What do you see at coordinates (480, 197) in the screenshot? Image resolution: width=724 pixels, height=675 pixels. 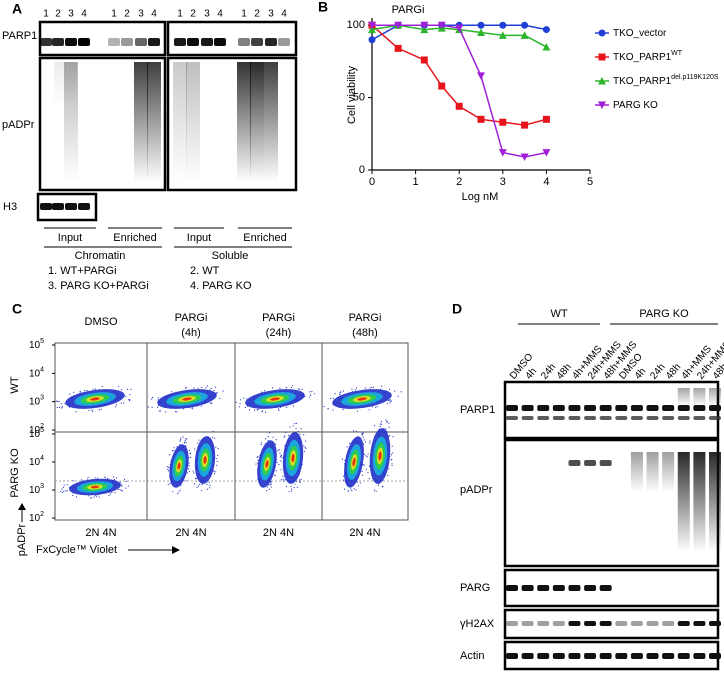 I see `x-axis-label: Log nM` at bounding box center [480, 197].